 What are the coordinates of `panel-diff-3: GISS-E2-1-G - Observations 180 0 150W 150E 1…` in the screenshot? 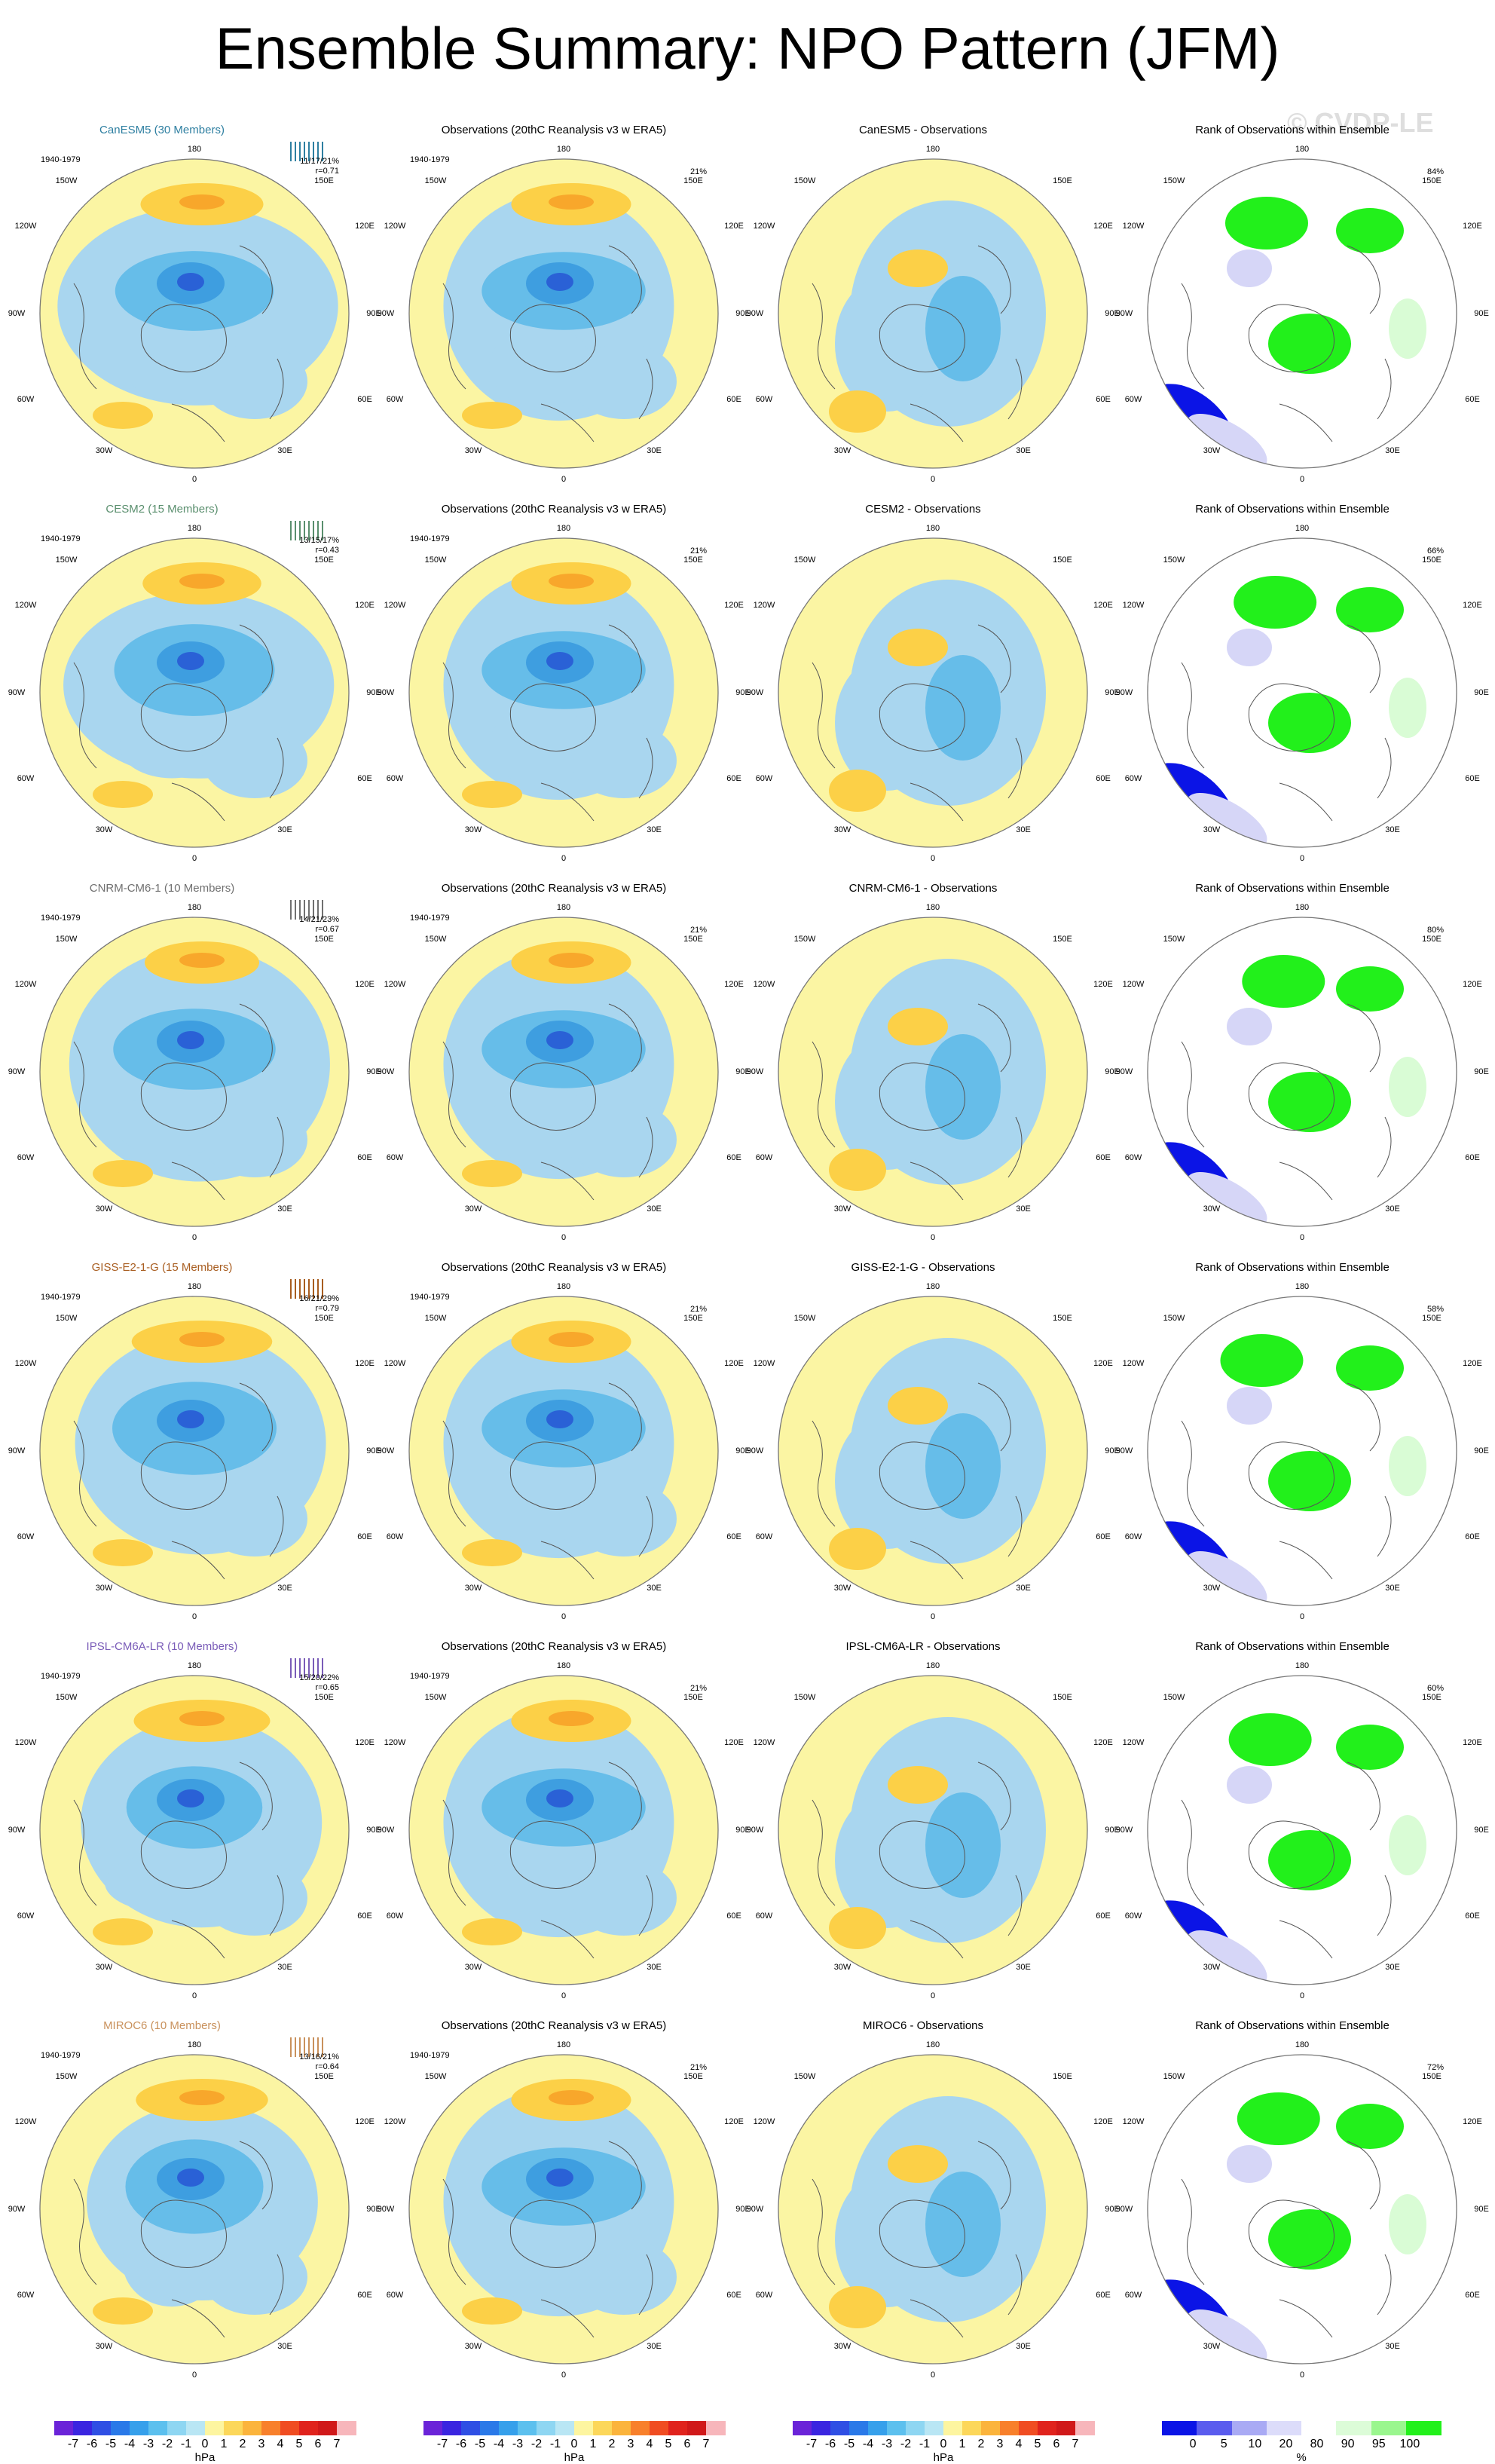 It's located at (929, 1432).